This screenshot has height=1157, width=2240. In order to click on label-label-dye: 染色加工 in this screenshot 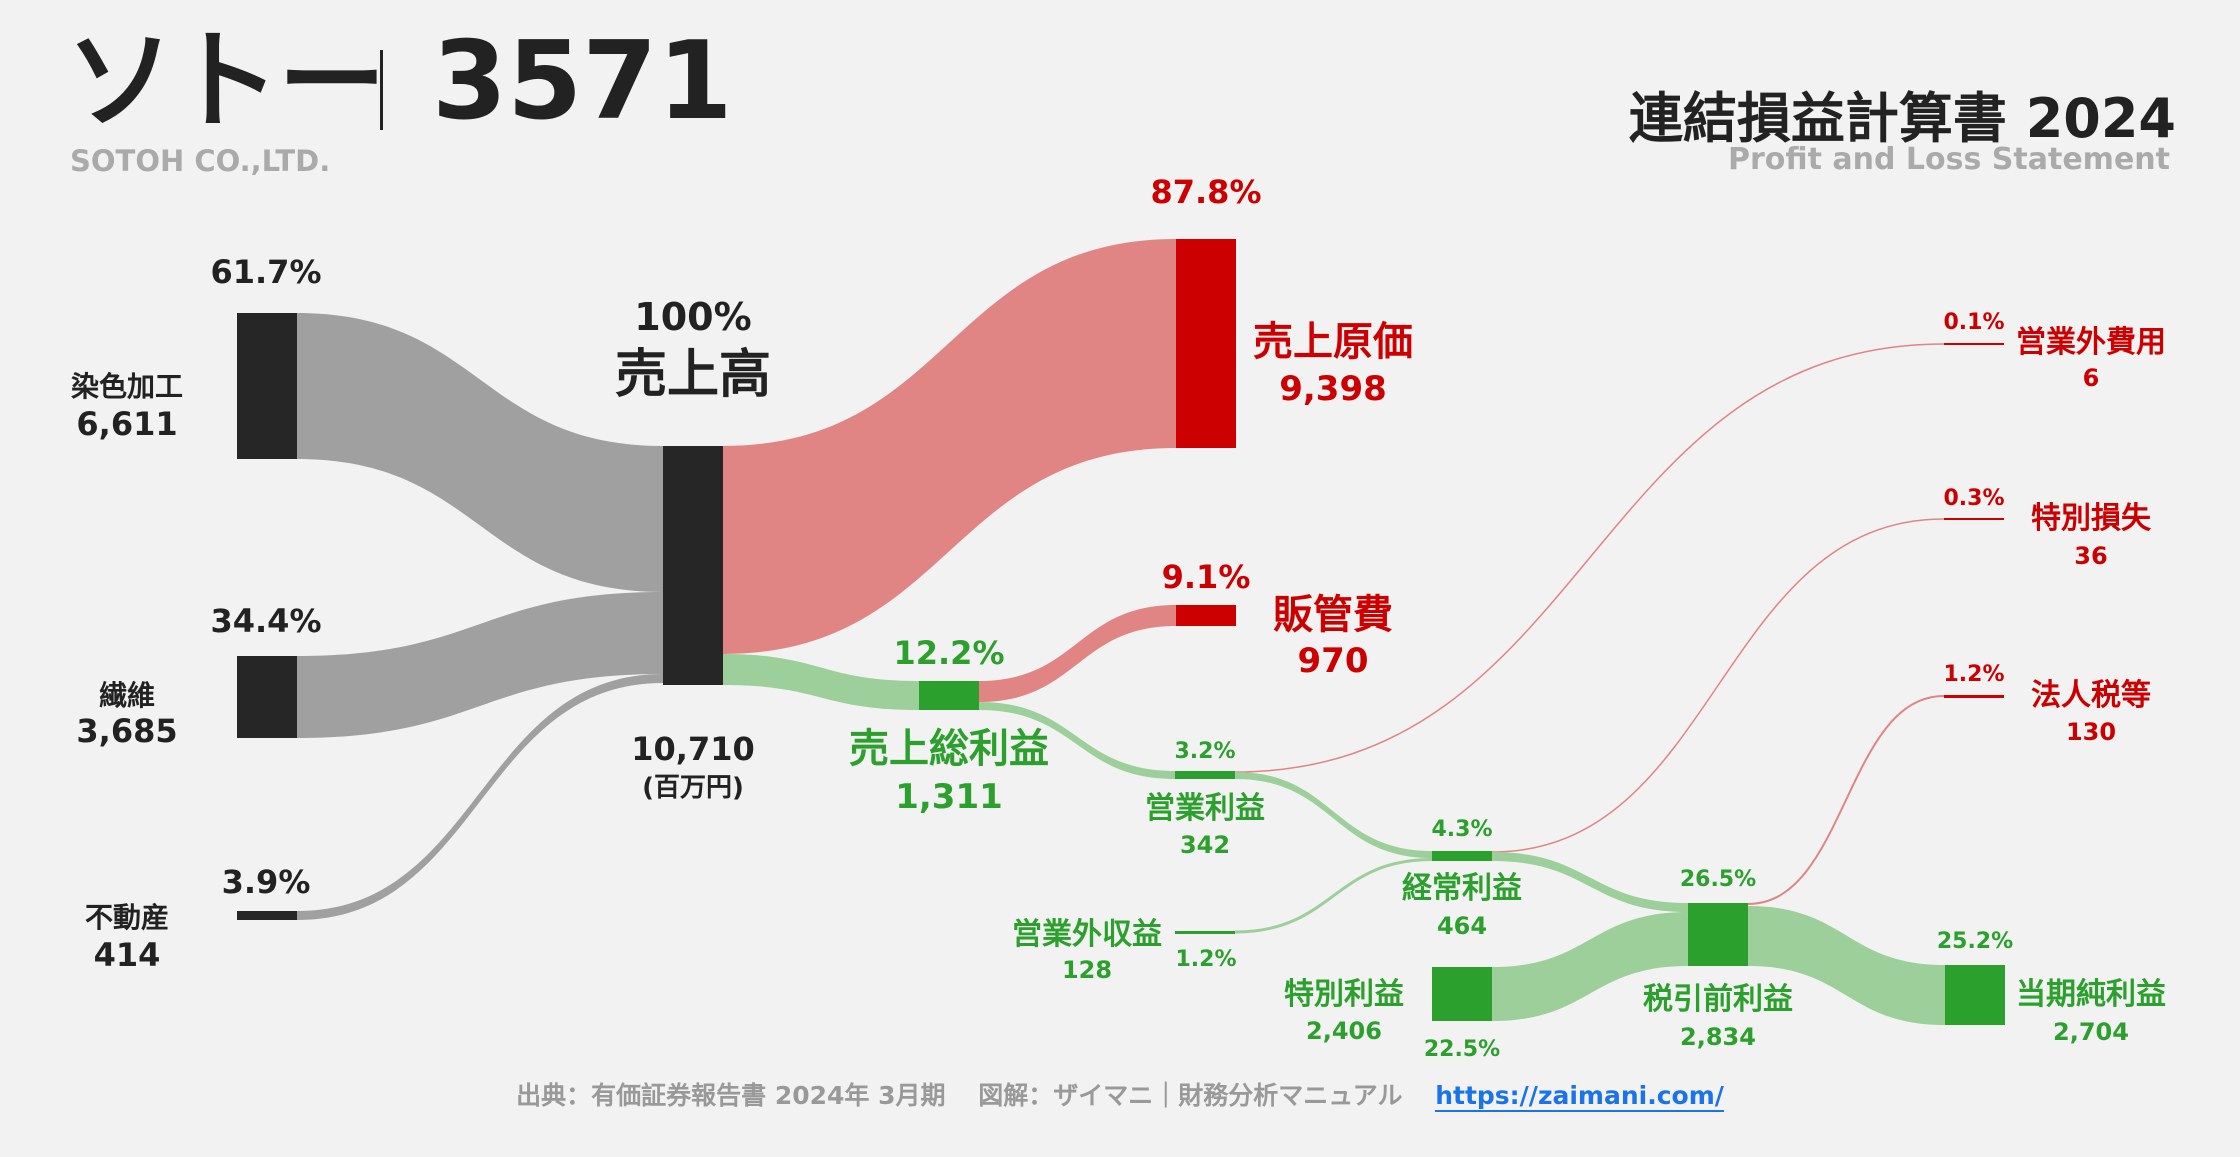, I will do `click(127, 386)`.